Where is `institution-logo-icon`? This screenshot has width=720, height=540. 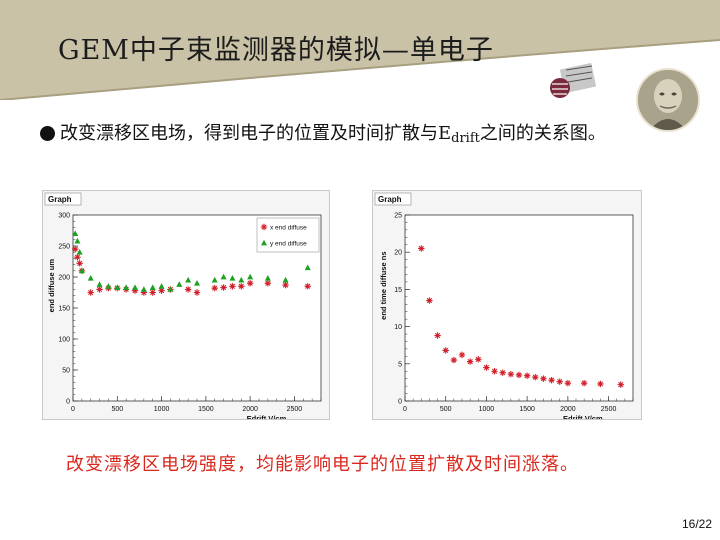
institution-logo-icon is located at coordinates (573, 80).